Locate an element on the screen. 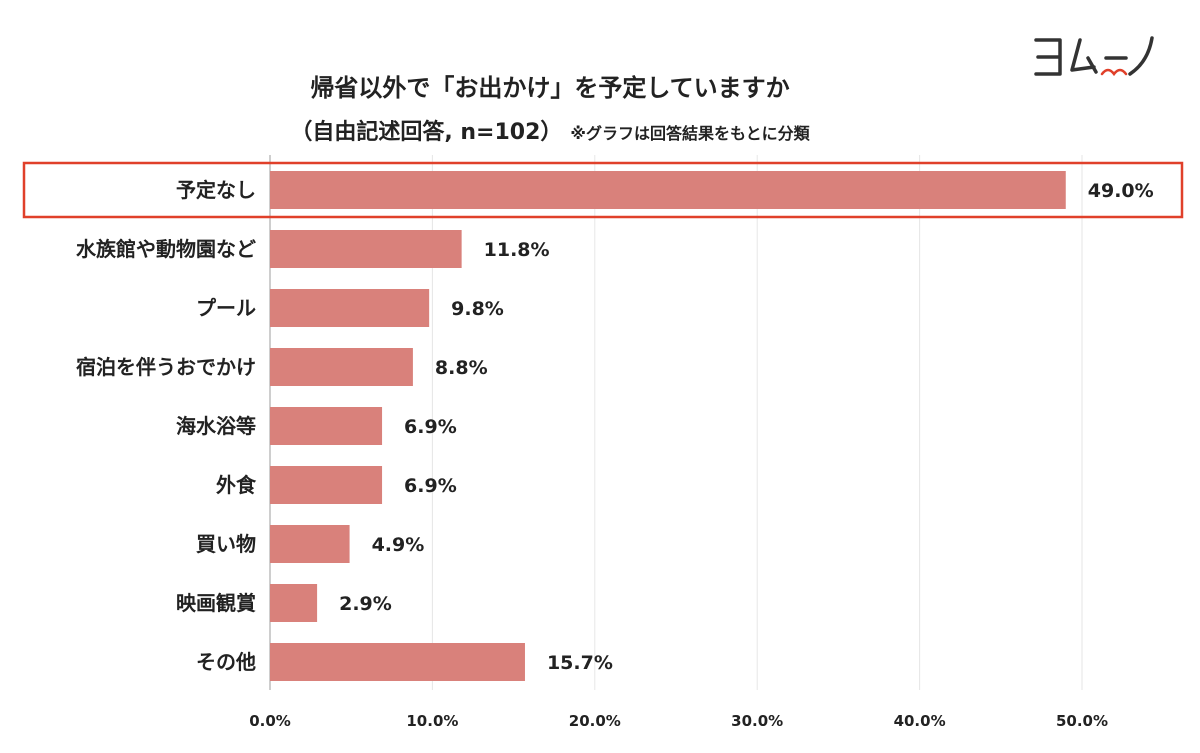 Image resolution: width=1200 pixels, height=753 pixels. category-label: 映画観賞 is located at coordinates (216, 603).